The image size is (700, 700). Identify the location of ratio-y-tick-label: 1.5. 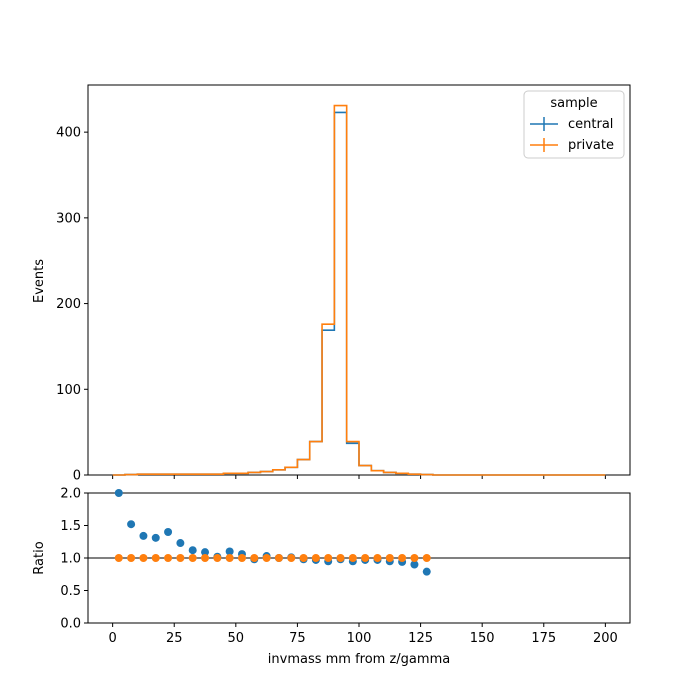
(70, 526).